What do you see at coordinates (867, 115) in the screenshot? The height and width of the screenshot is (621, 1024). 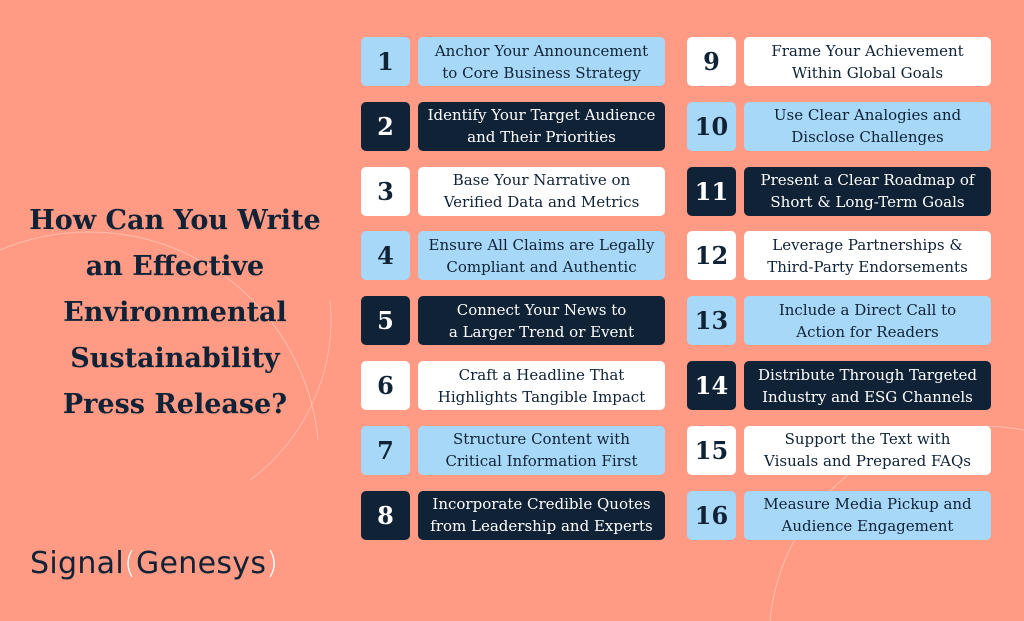 I see `tip-line: Use Clear Analogies and` at bounding box center [867, 115].